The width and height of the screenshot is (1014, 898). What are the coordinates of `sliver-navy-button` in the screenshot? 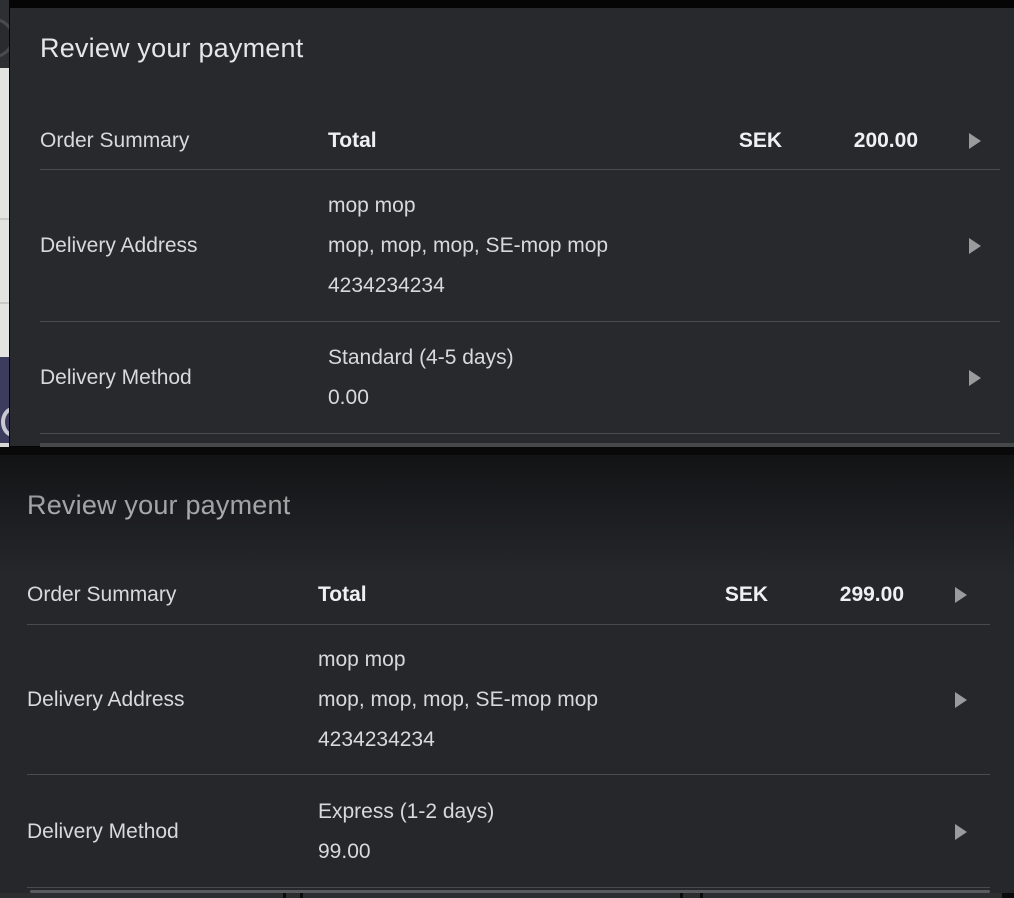 It's located at (4, 400).